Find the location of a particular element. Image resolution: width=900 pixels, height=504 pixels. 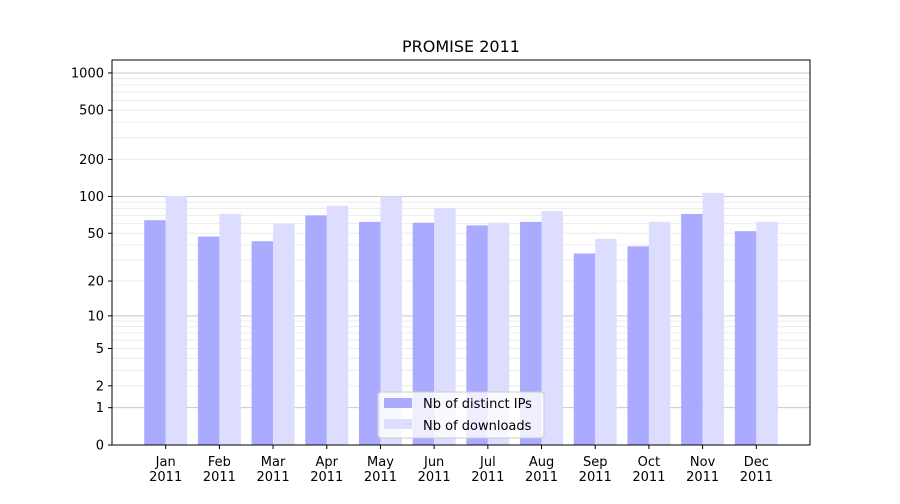

y-tick-label: 1 is located at coordinates (100, 408).